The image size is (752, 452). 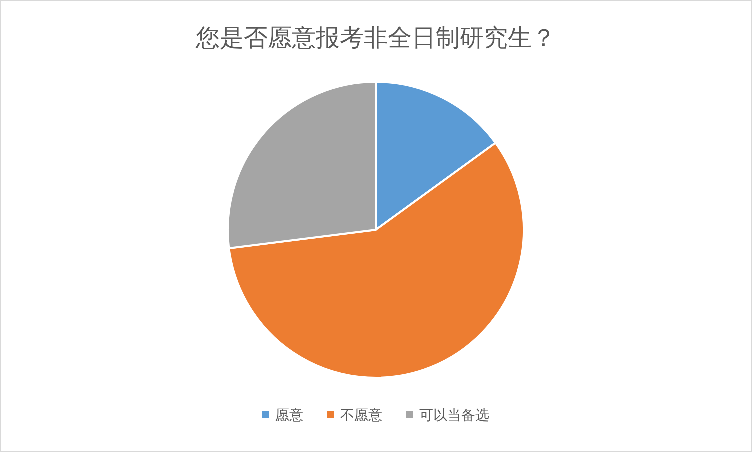 I want to click on legend-label: 可以当备选, so click(x=455, y=416).